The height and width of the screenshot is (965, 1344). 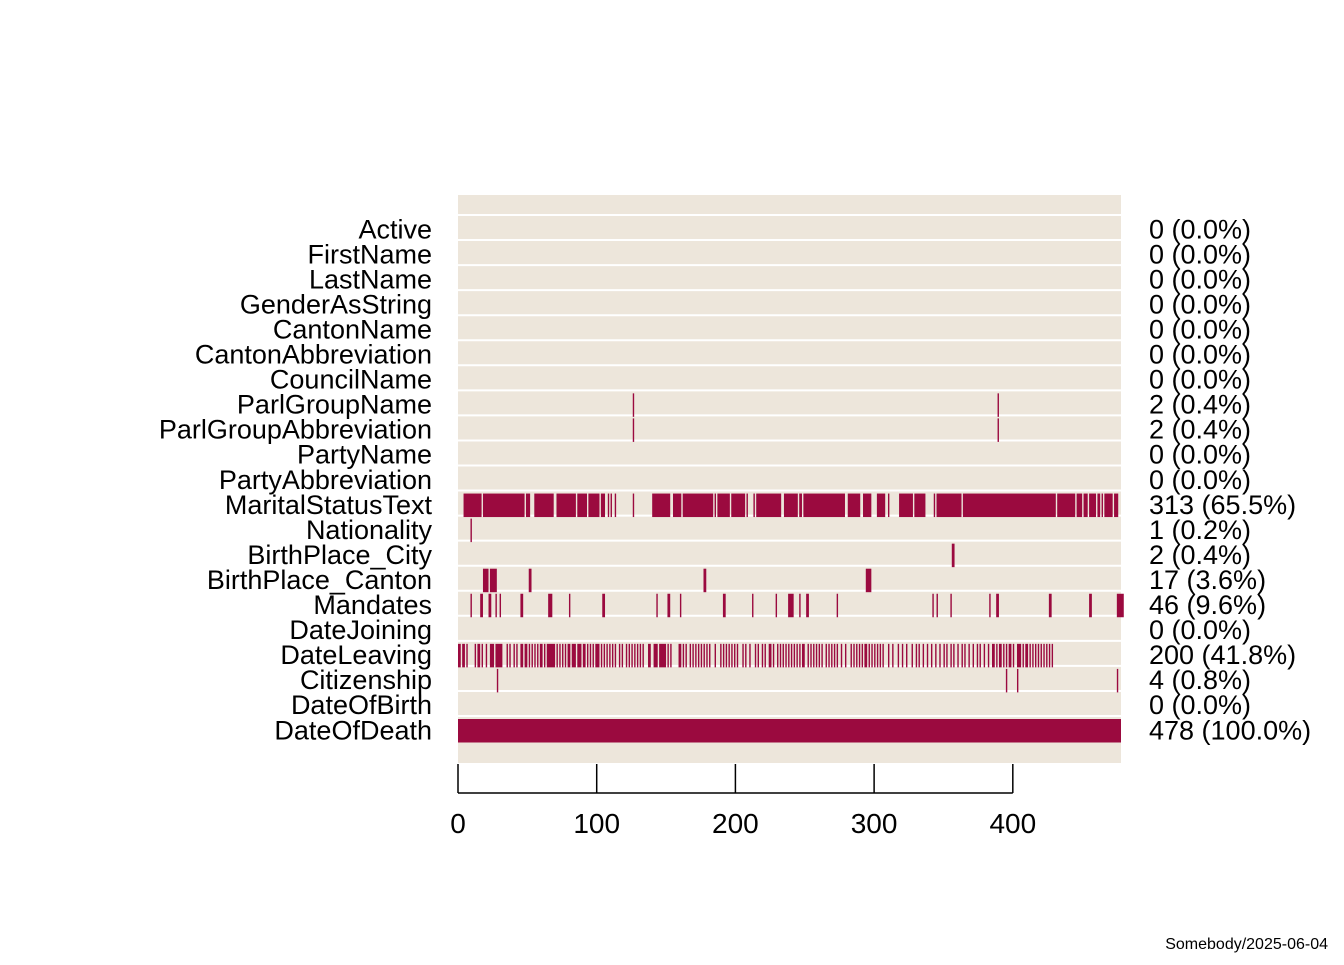 What do you see at coordinates (1207, 580) in the screenshot?
I see `missing-count-label: 17 (3.6%)` at bounding box center [1207, 580].